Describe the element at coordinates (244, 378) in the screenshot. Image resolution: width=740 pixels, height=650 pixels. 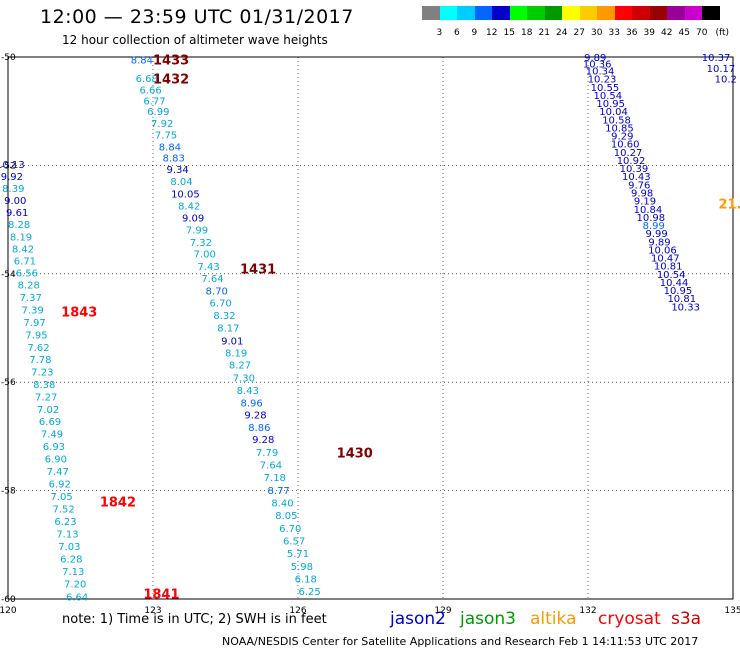
I see `data-point-label: 7.30` at that location.